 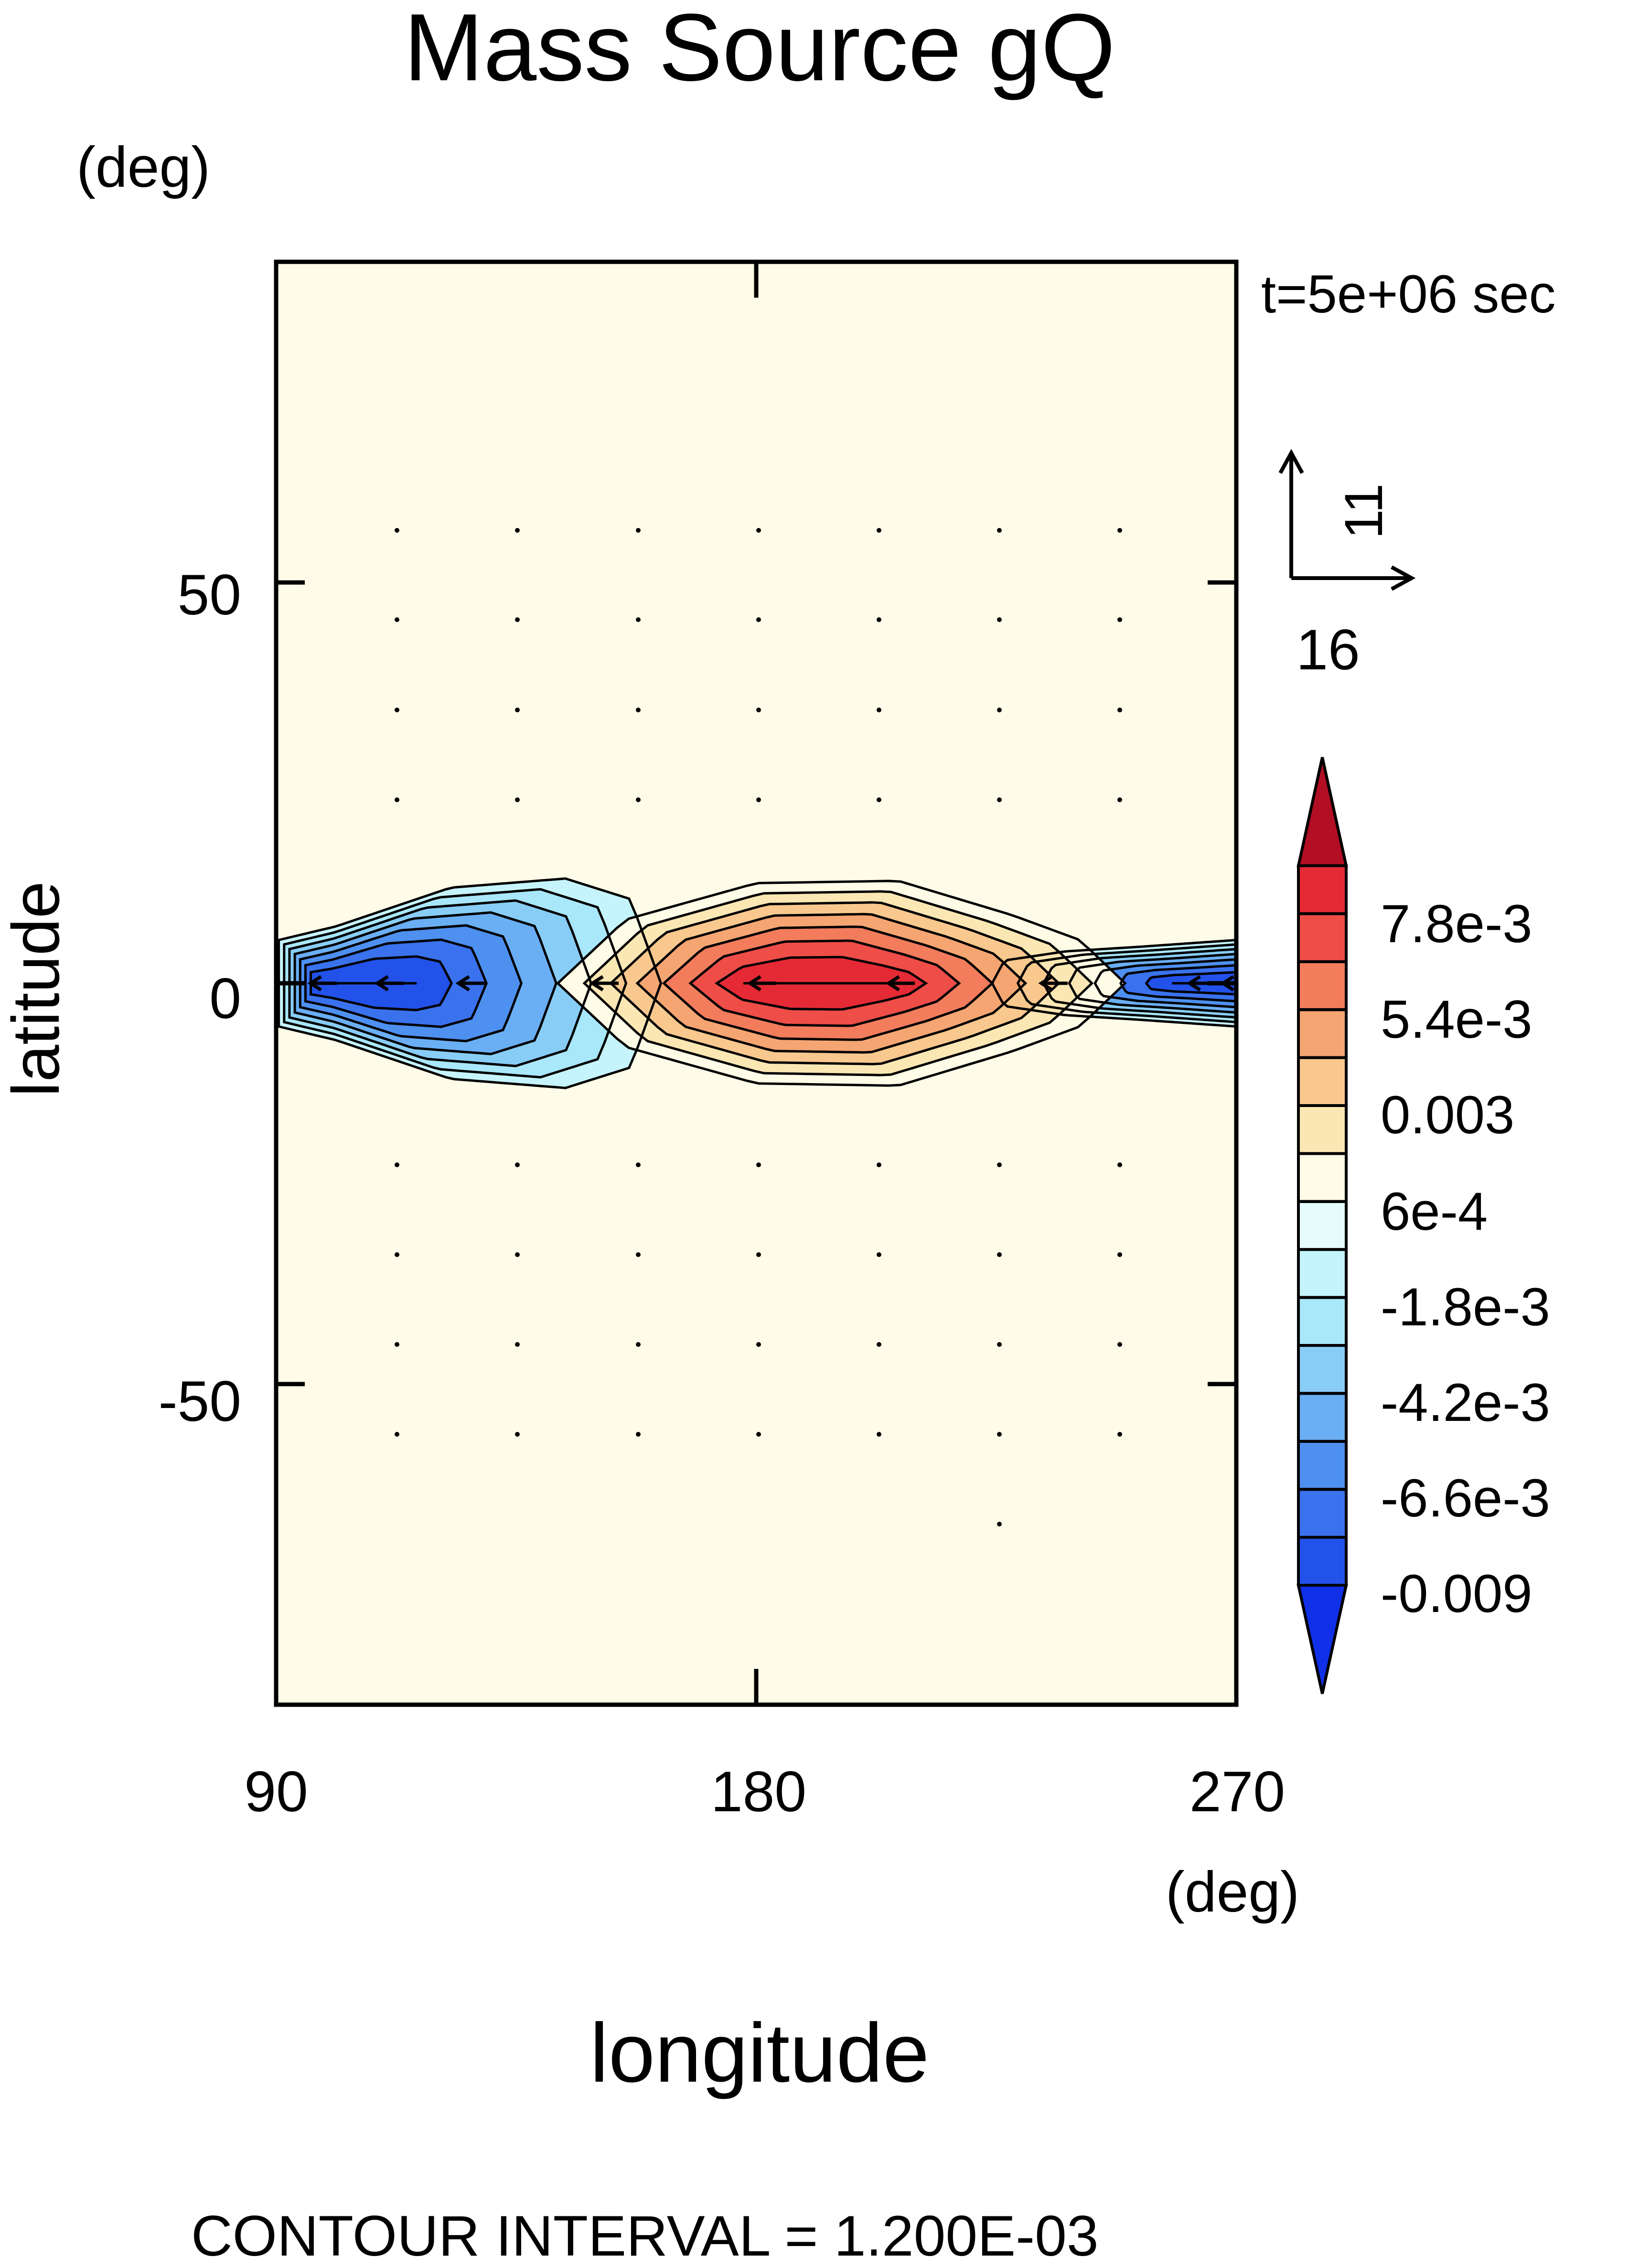 I want to click on wind-vectors, so click(x=772, y=983).